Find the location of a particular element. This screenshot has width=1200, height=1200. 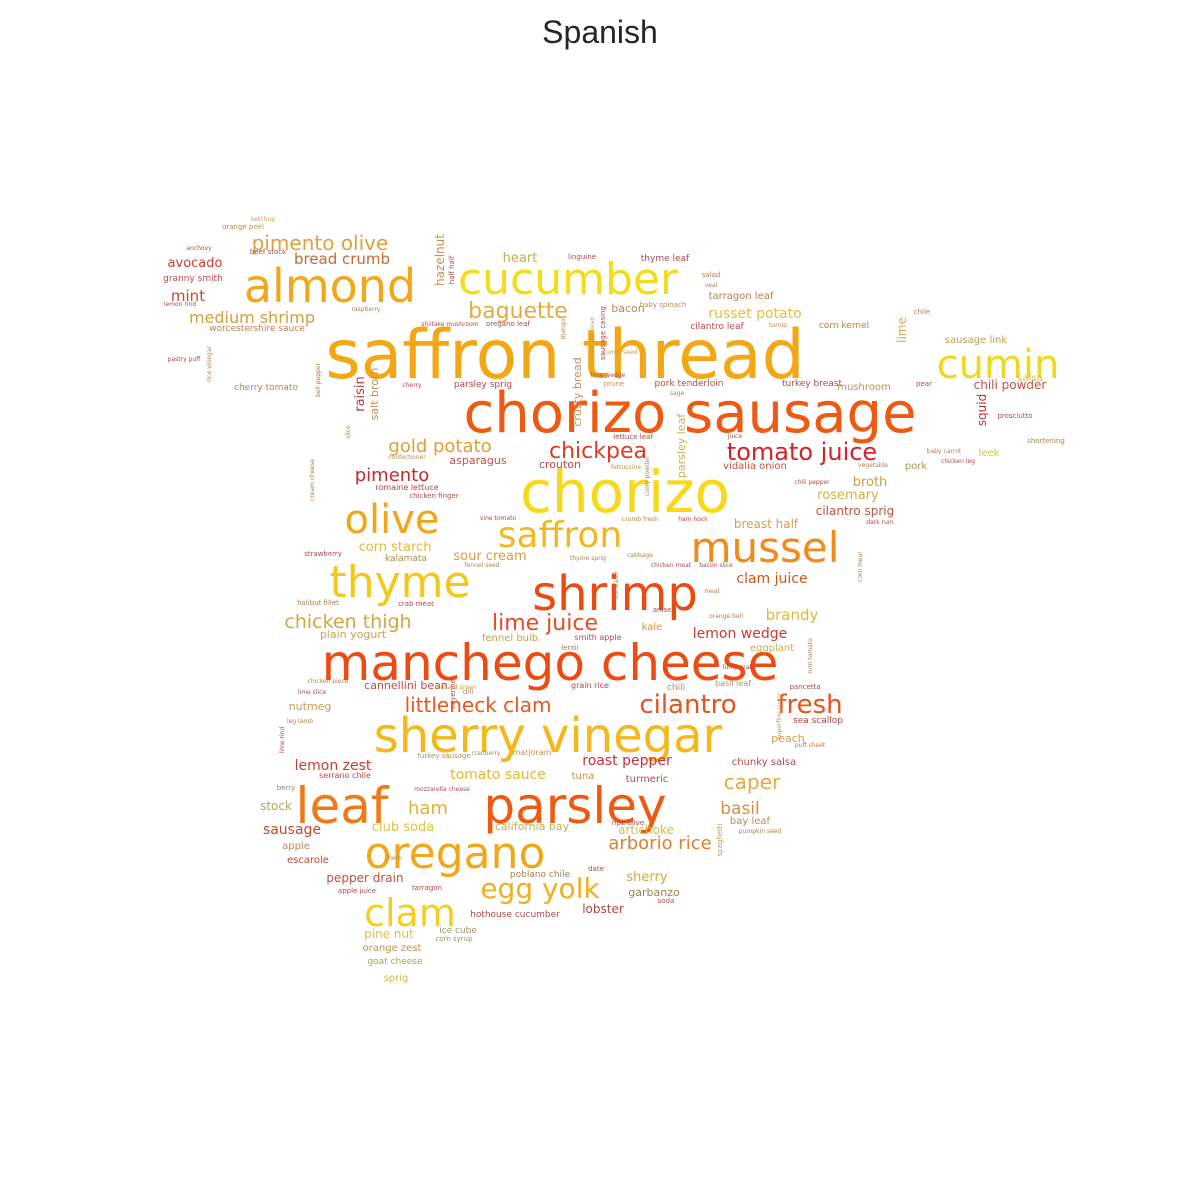

word-cilantro-leaf: cilantro leaf is located at coordinates (717, 327).